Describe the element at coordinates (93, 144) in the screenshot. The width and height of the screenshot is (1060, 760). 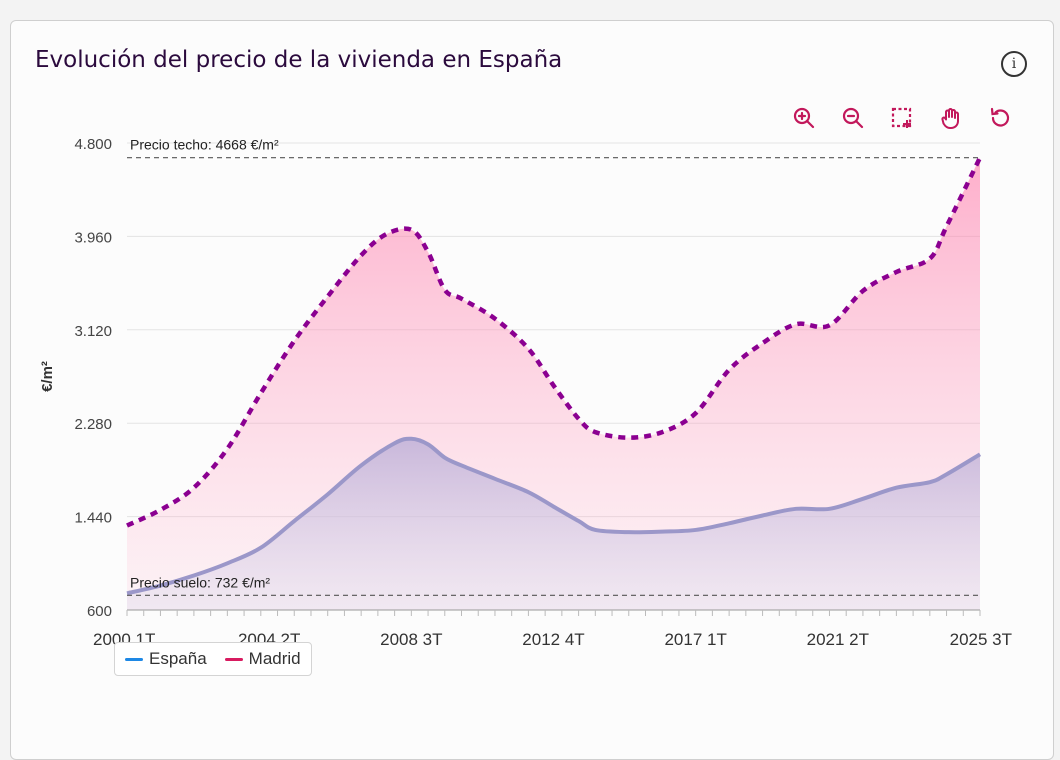
I see `y-tick-label: 4.800` at that location.